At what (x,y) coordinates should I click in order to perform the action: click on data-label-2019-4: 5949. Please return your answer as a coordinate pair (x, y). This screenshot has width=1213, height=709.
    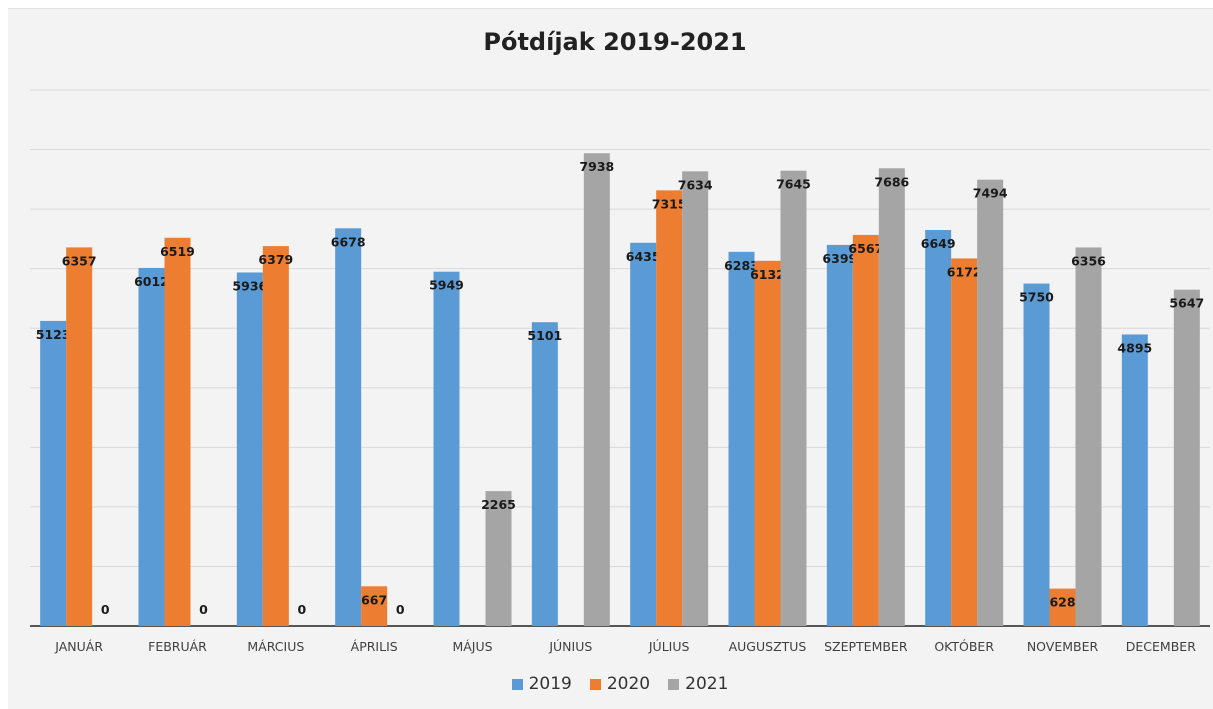
    Looking at the image, I should click on (446, 285).